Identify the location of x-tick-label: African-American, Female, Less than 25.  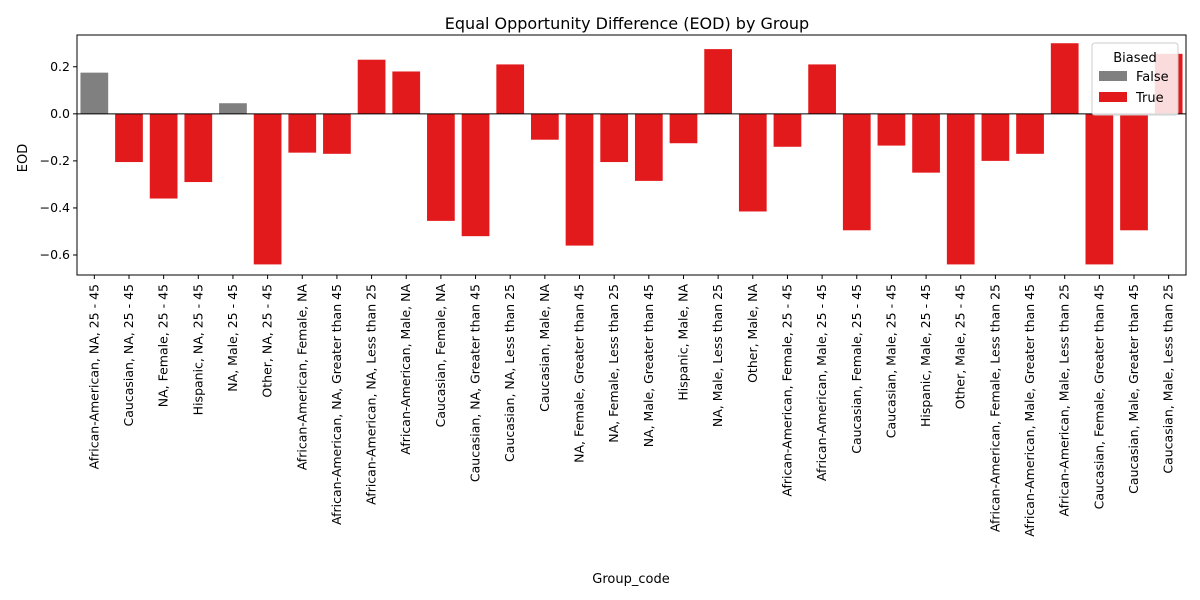
(994, 408).